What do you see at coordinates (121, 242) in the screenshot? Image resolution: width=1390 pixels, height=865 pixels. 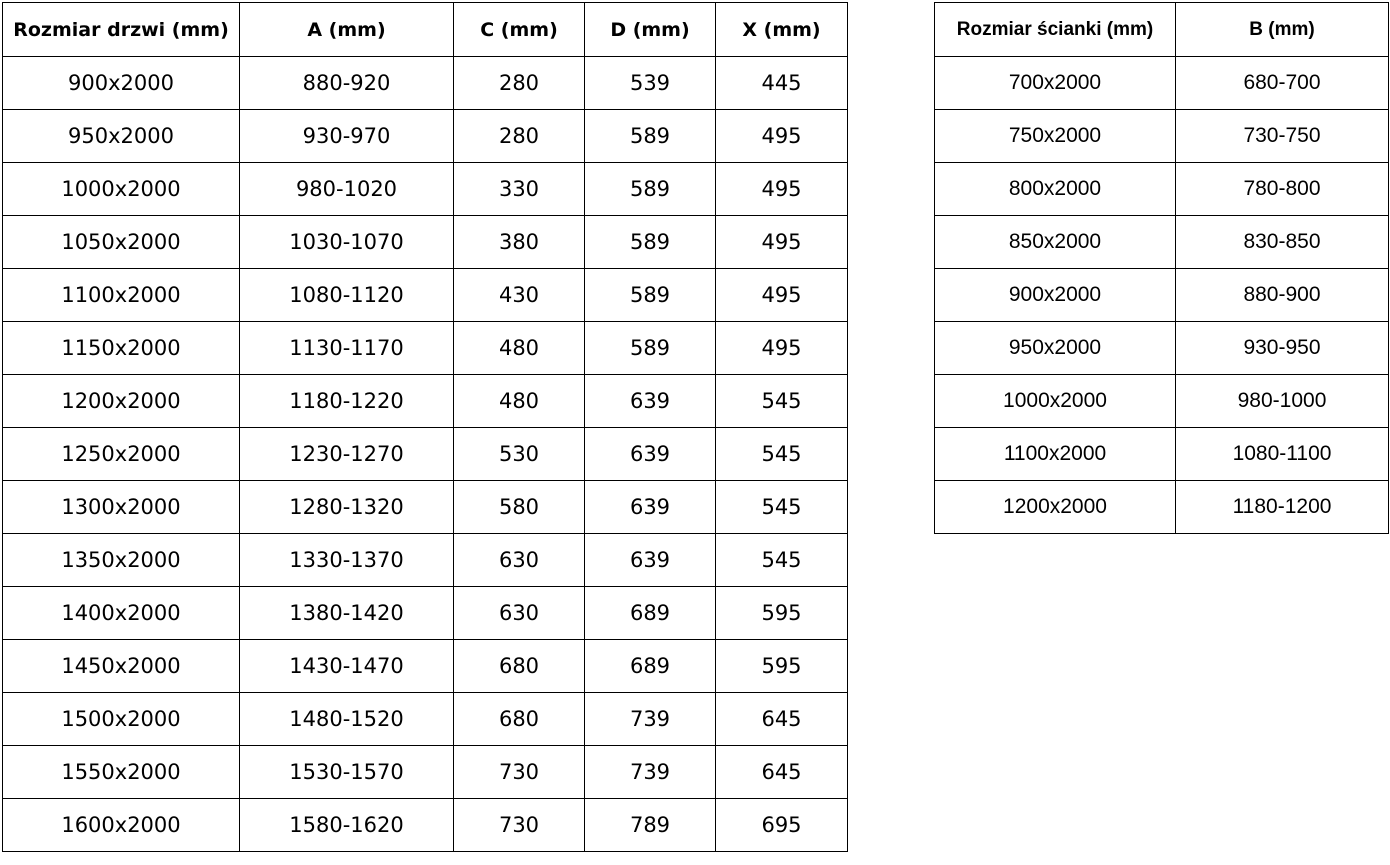 I see `row-size-cell: 1050x2000` at bounding box center [121, 242].